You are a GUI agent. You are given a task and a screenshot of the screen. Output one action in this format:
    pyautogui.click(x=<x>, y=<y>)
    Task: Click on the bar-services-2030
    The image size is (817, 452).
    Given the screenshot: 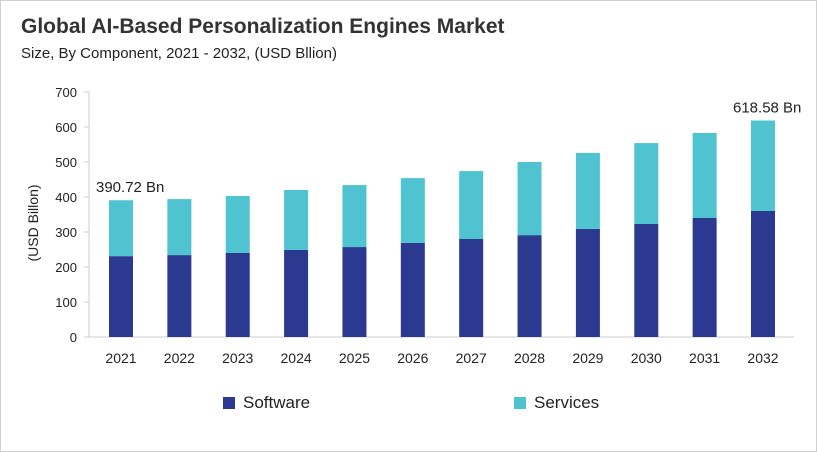 What is the action you would take?
    pyautogui.click(x=646, y=183)
    